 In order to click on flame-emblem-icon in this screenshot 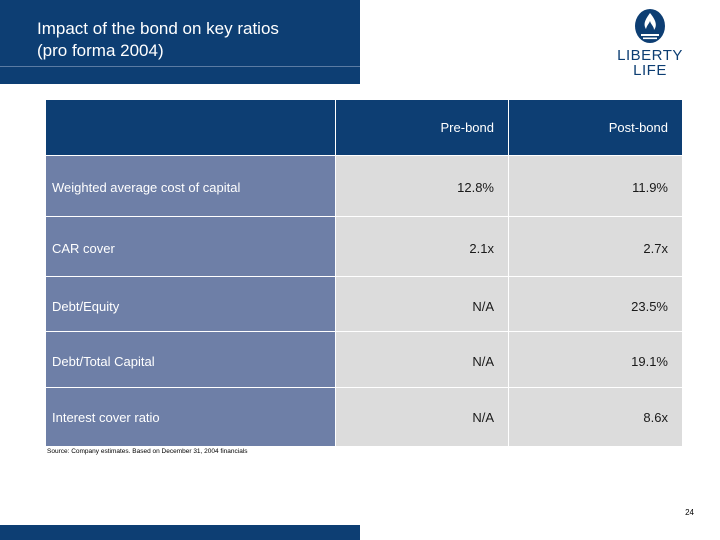, I will do `click(650, 26)`.